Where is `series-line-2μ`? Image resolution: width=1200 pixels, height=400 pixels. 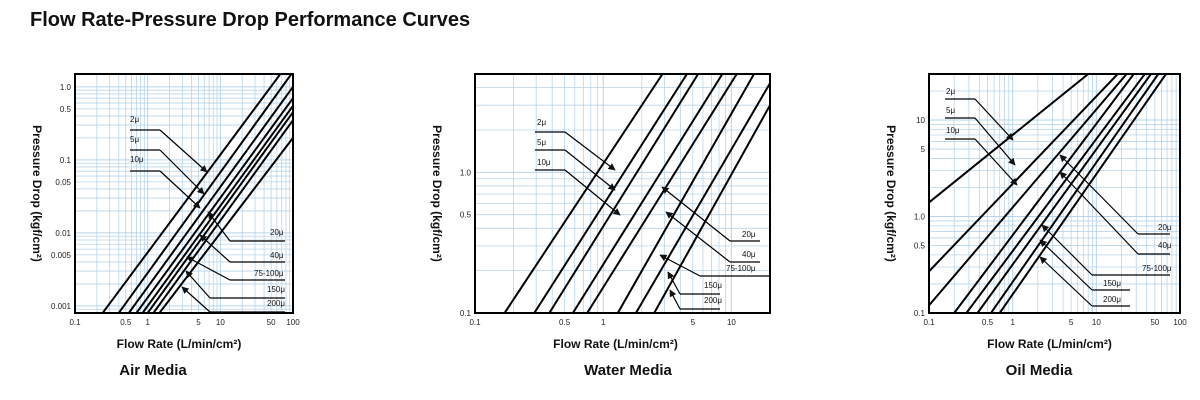 series-line-2μ is located at coordinates (191, 193).